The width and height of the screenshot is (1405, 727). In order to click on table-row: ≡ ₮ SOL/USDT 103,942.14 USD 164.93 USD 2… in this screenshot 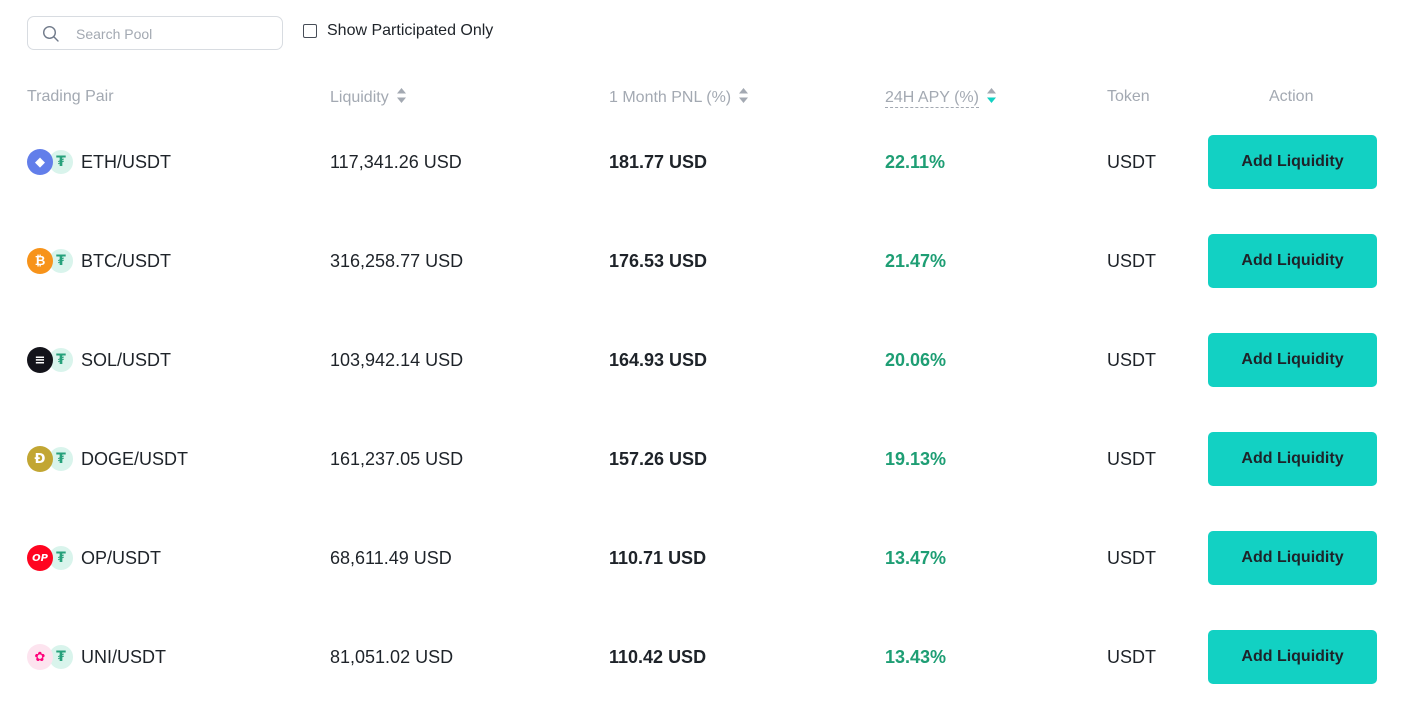, I will do `click(702, 360)`.